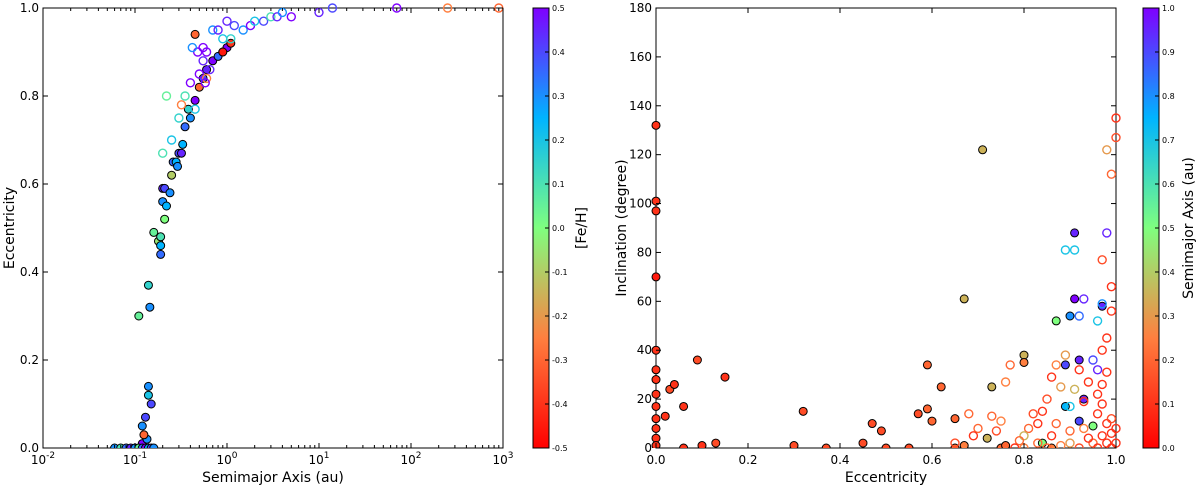 The image size is (1200, 489). What do you see at coordinates (560, 360) in the screenshot?
I see `colorbar-tick-label: -0.3` at bounding box center [560, 360].